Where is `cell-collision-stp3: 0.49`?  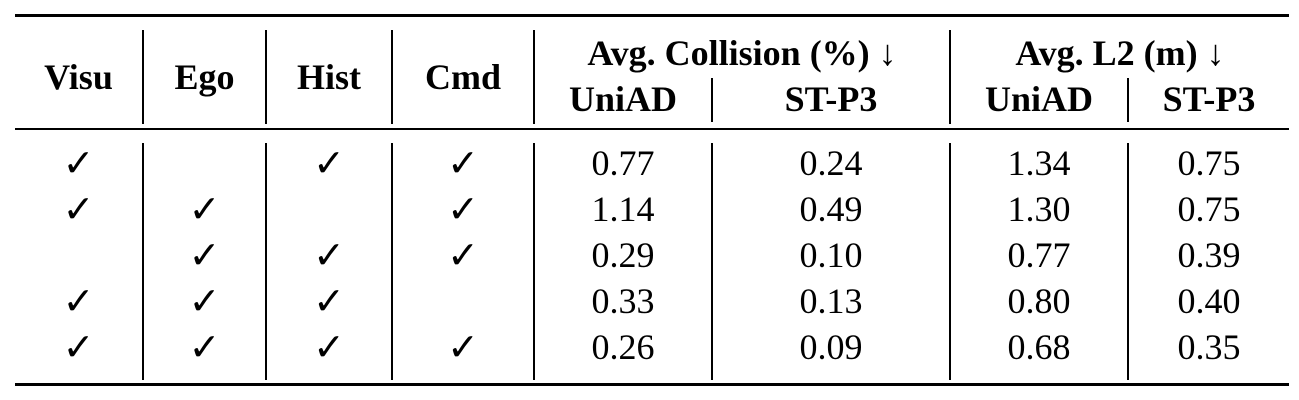
cell-collision-stp3: 0.49 is located at coordinates (831, 209).